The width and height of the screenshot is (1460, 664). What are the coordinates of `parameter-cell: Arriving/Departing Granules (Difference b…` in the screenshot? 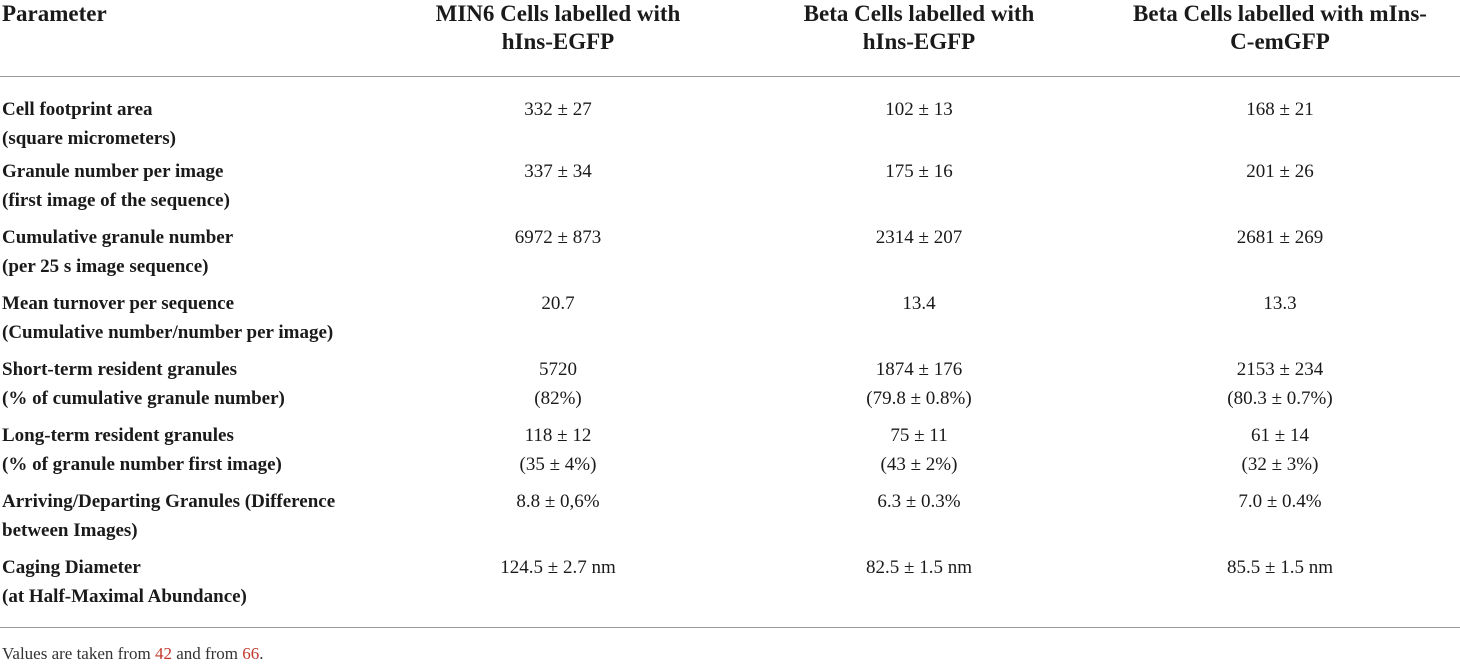 It's located at (169, 516).